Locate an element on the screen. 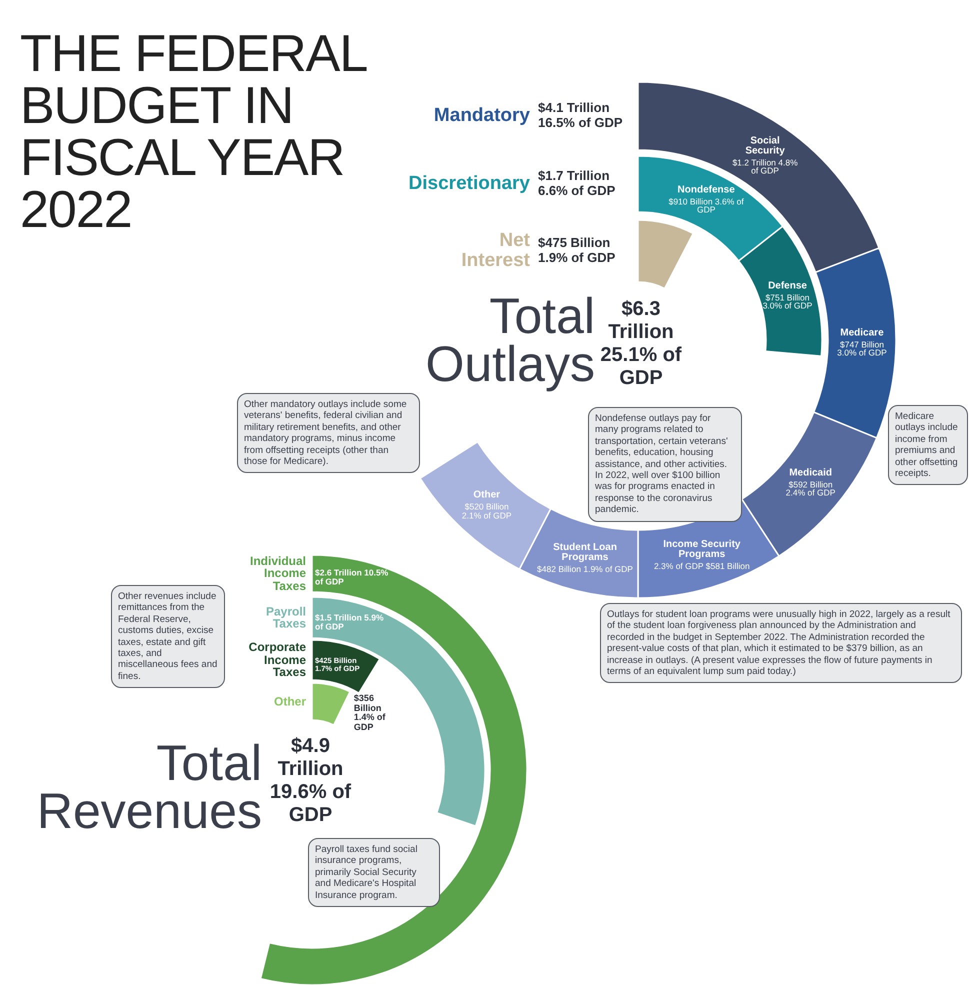 The height and width of the screenshot is (985, 977). category-label: Net Interest is located at coordinates (495, 250).